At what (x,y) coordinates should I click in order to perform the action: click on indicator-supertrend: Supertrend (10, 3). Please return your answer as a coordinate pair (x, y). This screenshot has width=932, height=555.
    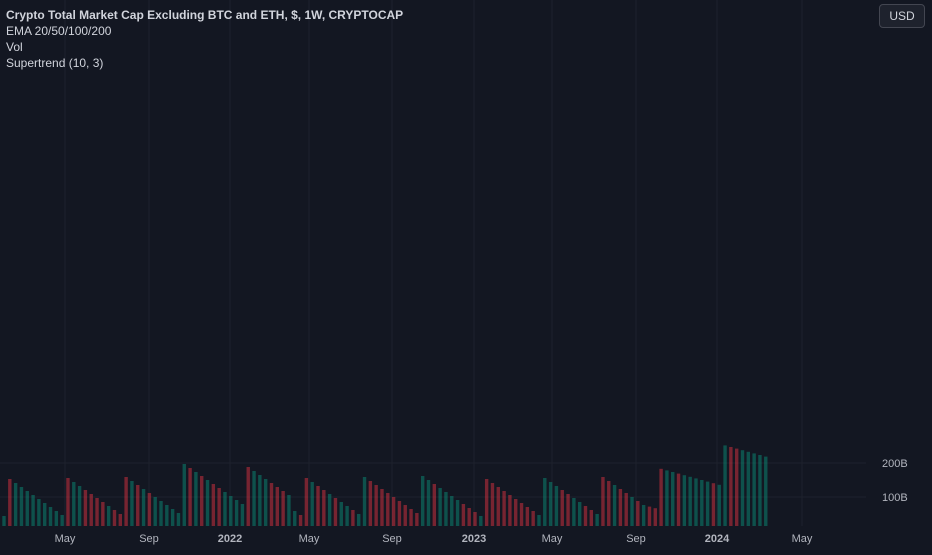
    Looking at the image, I should click on (55, 63).